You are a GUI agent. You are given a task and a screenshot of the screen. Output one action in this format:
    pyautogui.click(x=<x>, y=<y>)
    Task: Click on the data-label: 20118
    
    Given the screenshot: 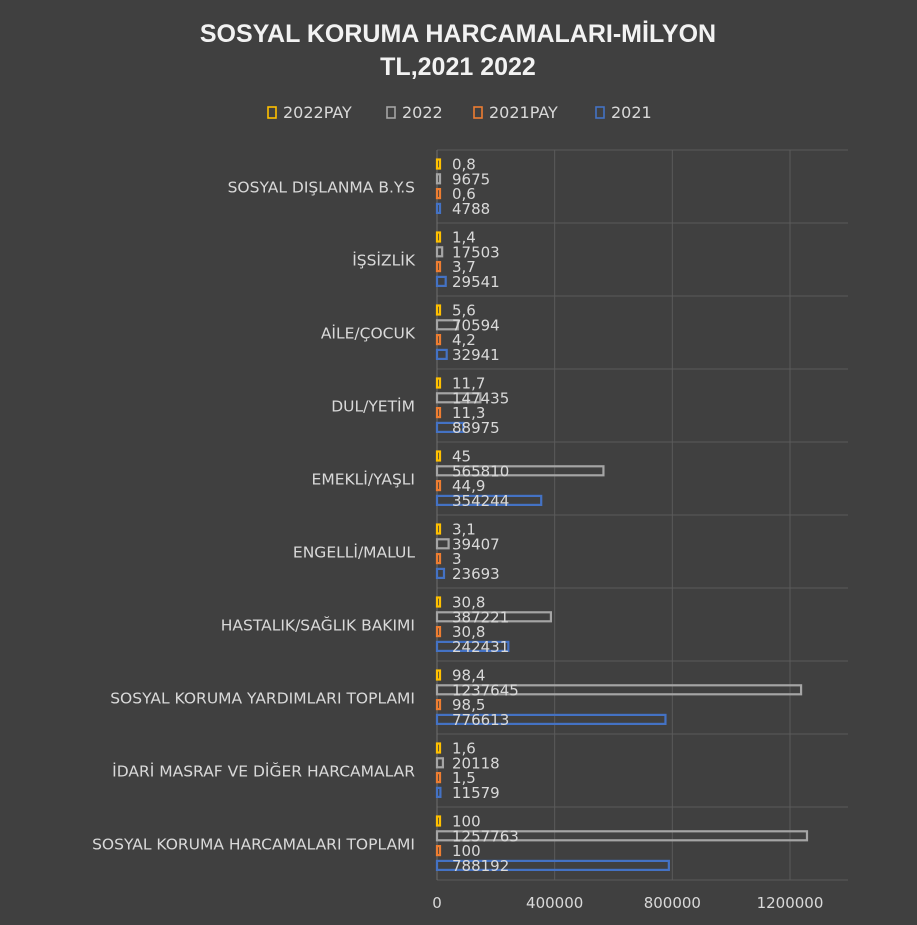 What is the action you would take?
    pyautogui.click(x=476, y=763)
    